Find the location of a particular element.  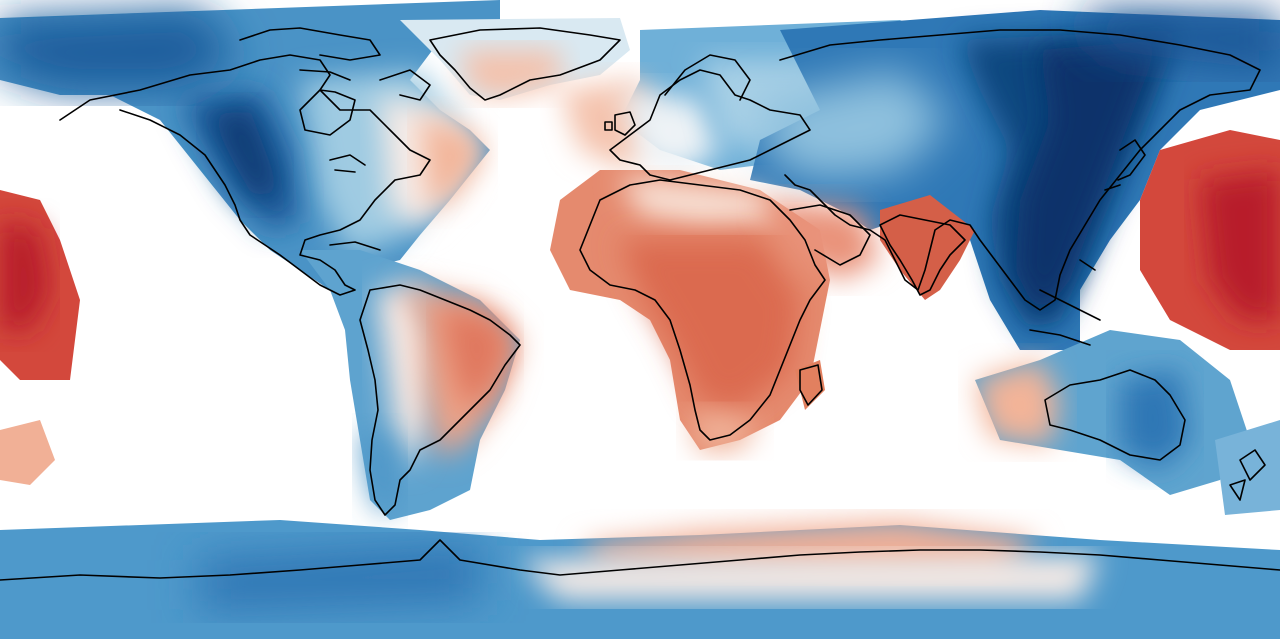

region-greenland is located at coordinates (515, 59).